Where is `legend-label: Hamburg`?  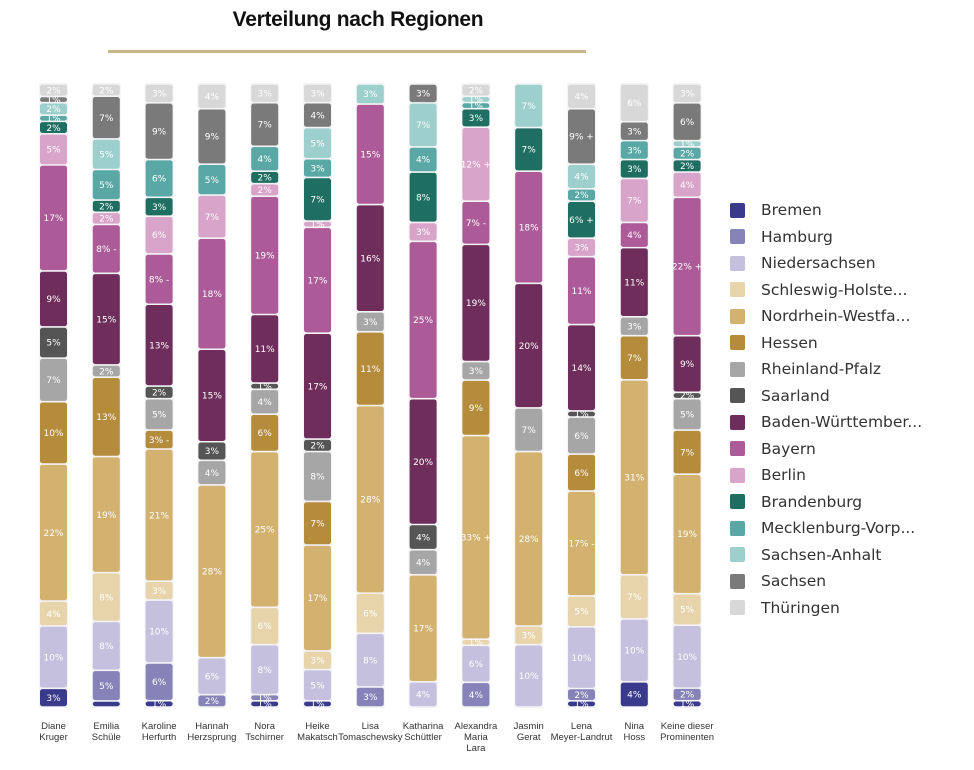
legend-label: Hamburg is located at coordinates (797, 236).